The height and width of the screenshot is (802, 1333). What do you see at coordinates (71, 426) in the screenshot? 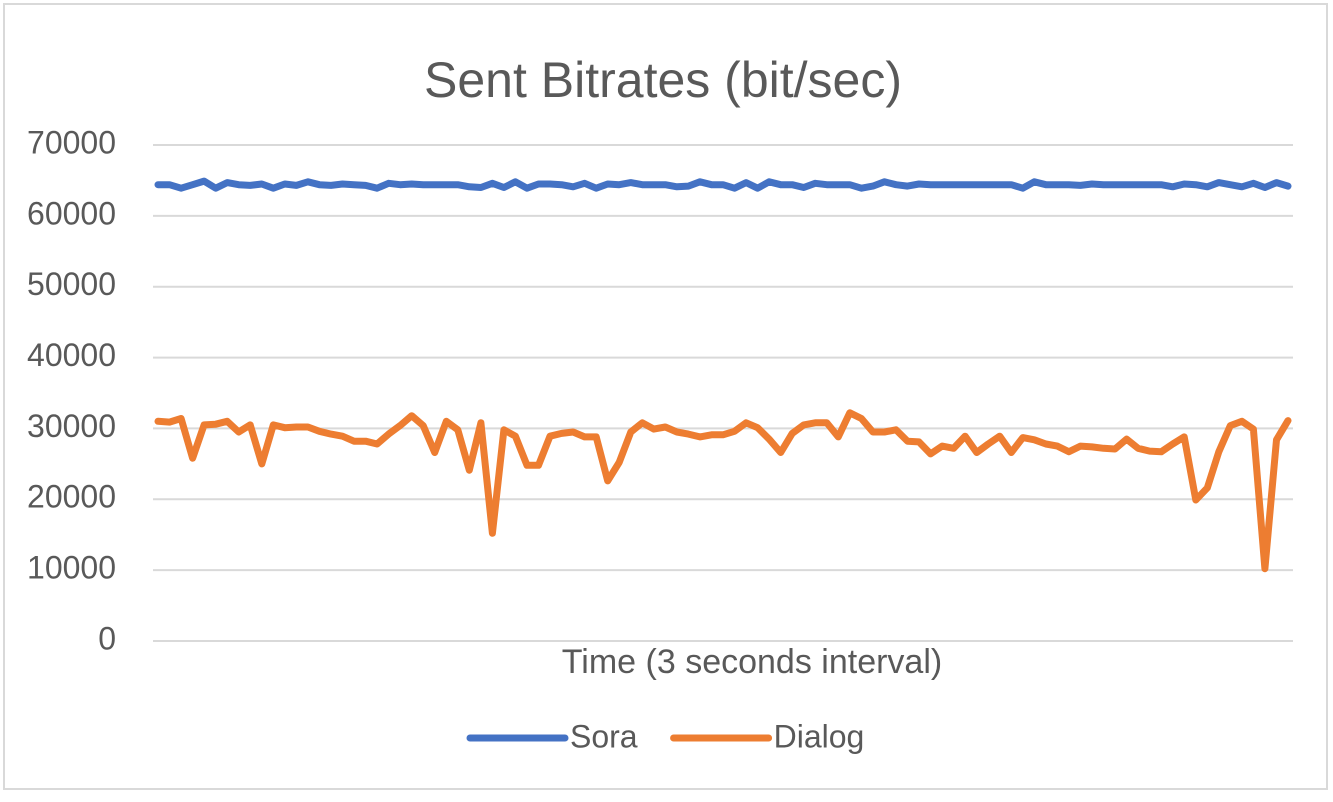
I see `y-tick-label: 30000` at bounding box center [71, 426].